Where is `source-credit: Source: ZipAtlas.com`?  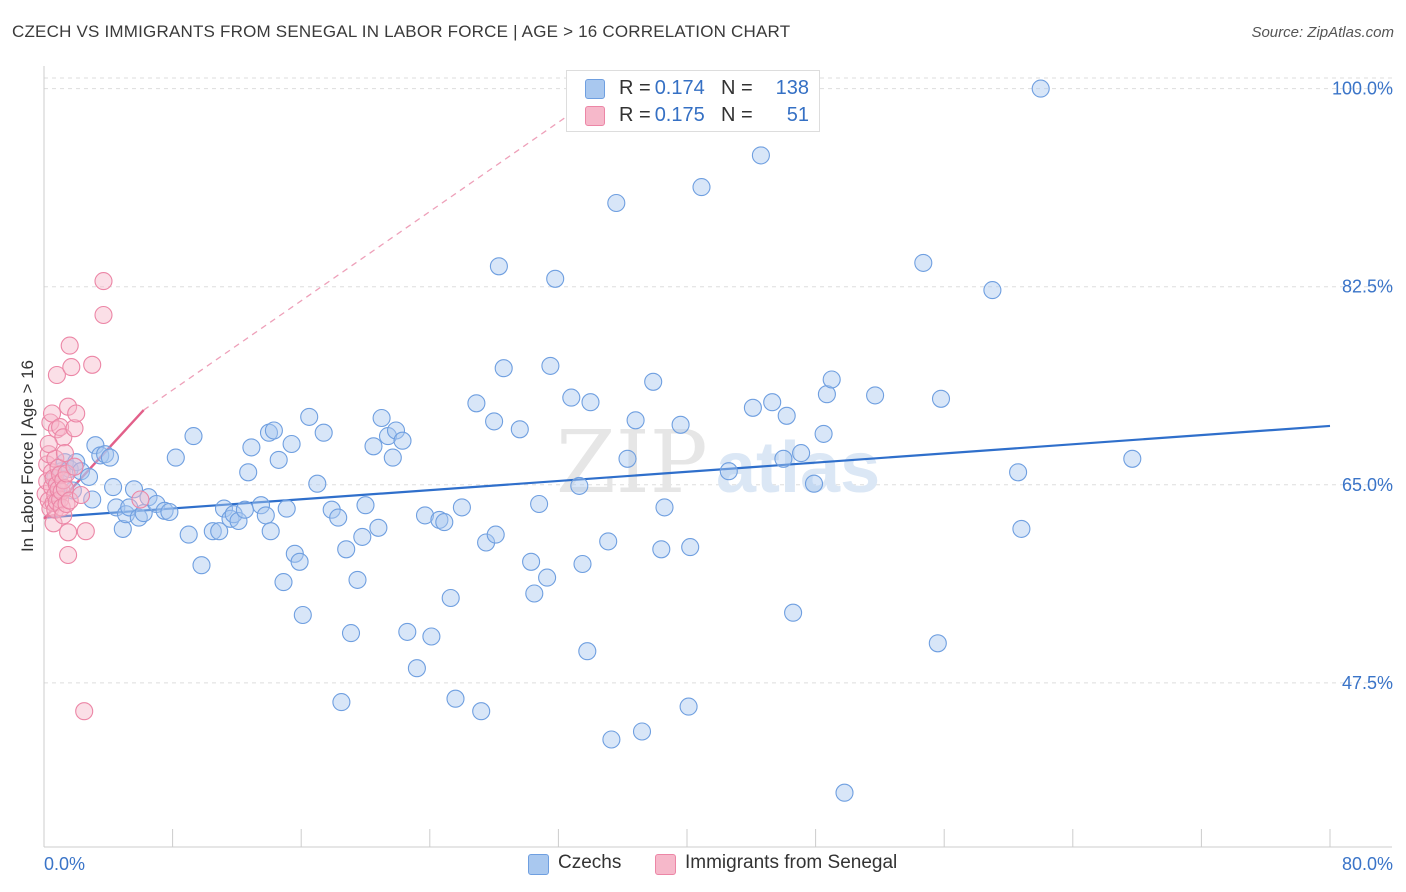
source-credit: Source: ZipAtlas.com is located at coordinates (1322, 32).